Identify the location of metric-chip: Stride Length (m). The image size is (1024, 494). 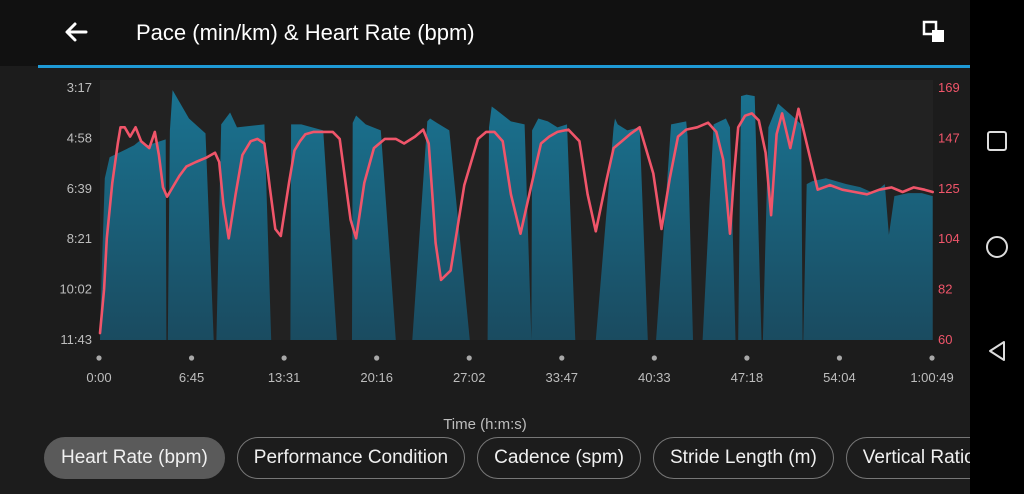
(743, 458).